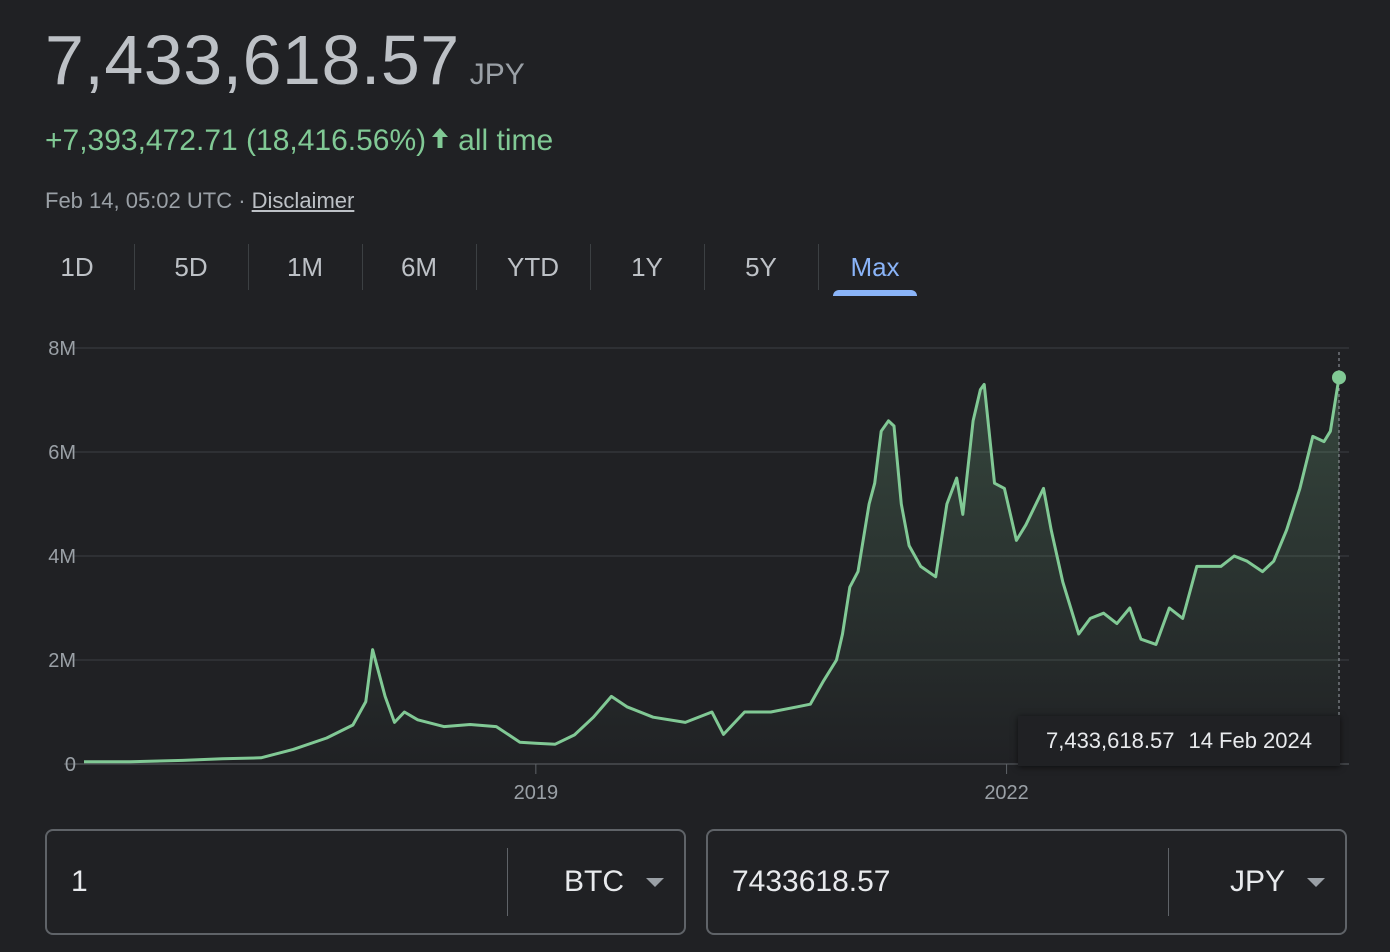 This screenshot has width=1390, height=952. Describe the element at coordinates (70, 765) in the screenshot. I see `y-tick-label: 0` at that location.